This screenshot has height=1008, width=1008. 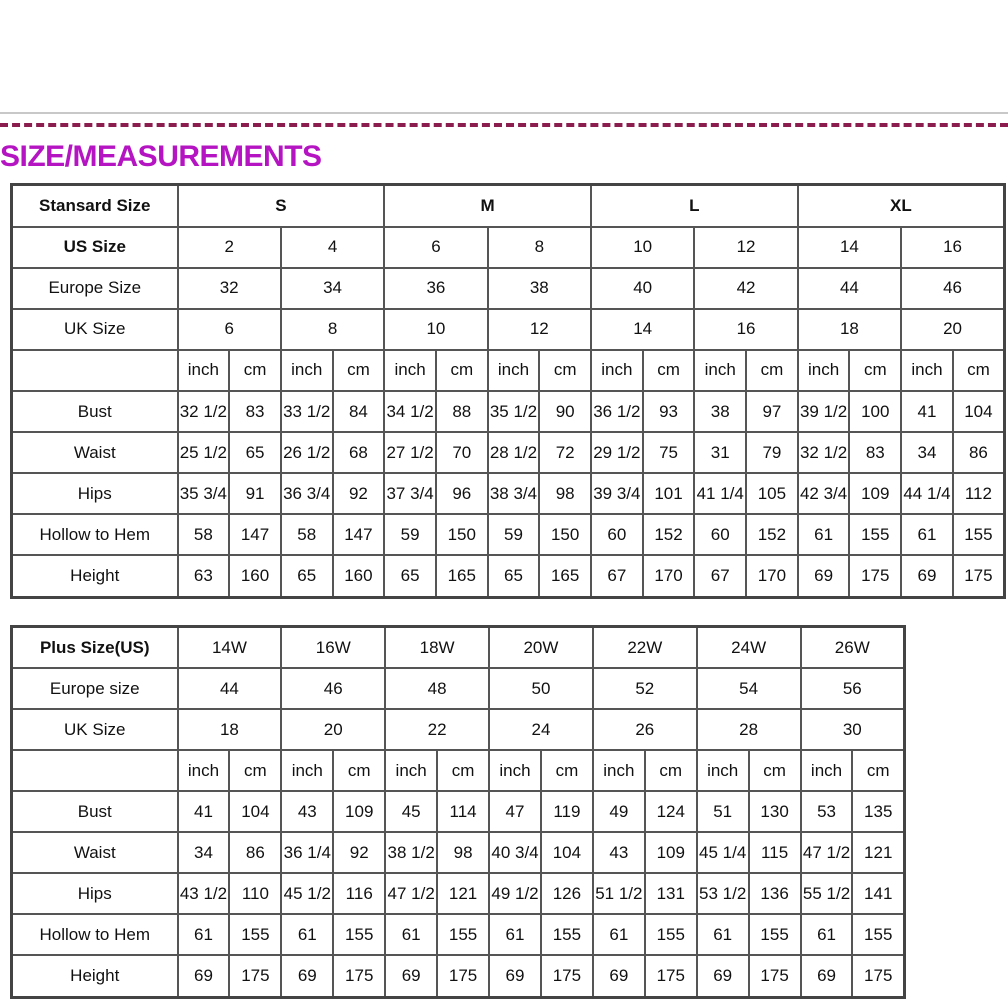 I want to click on us-size-cell: 18W, so click(x=437, y=647).